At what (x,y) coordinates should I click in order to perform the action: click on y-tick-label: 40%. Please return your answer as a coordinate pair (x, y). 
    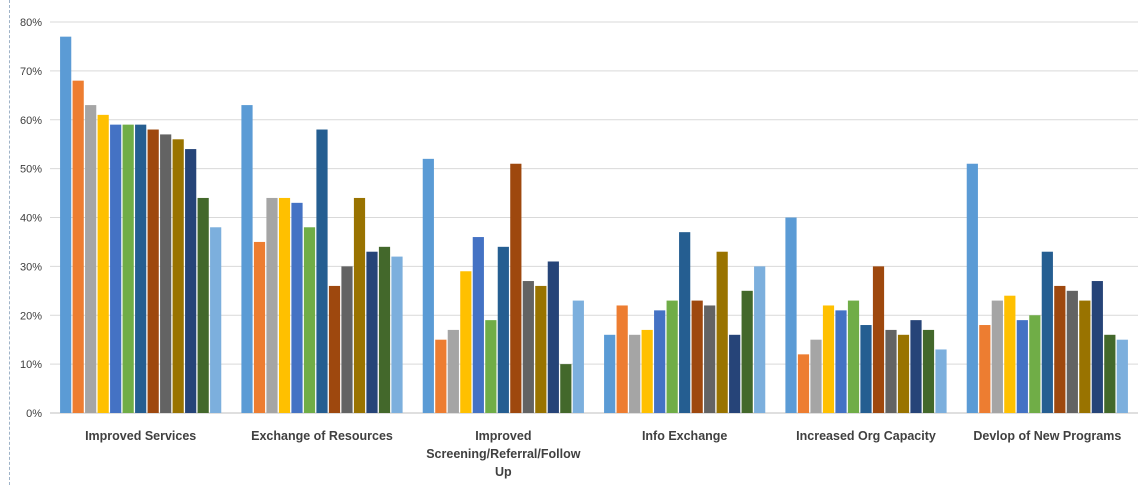
    Looking at the image, I should click on (31, 219).